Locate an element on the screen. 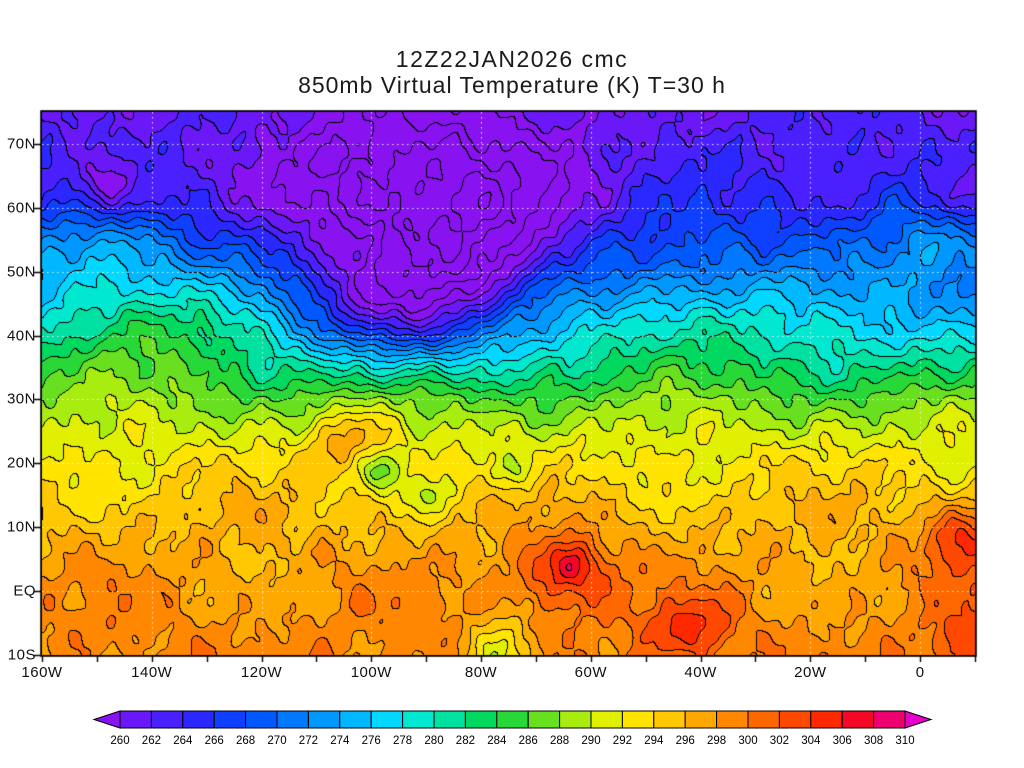 The height and width of the screenshot is (768, 1024). colorbar-level-304: 304 is located at coordinates (811, 741).